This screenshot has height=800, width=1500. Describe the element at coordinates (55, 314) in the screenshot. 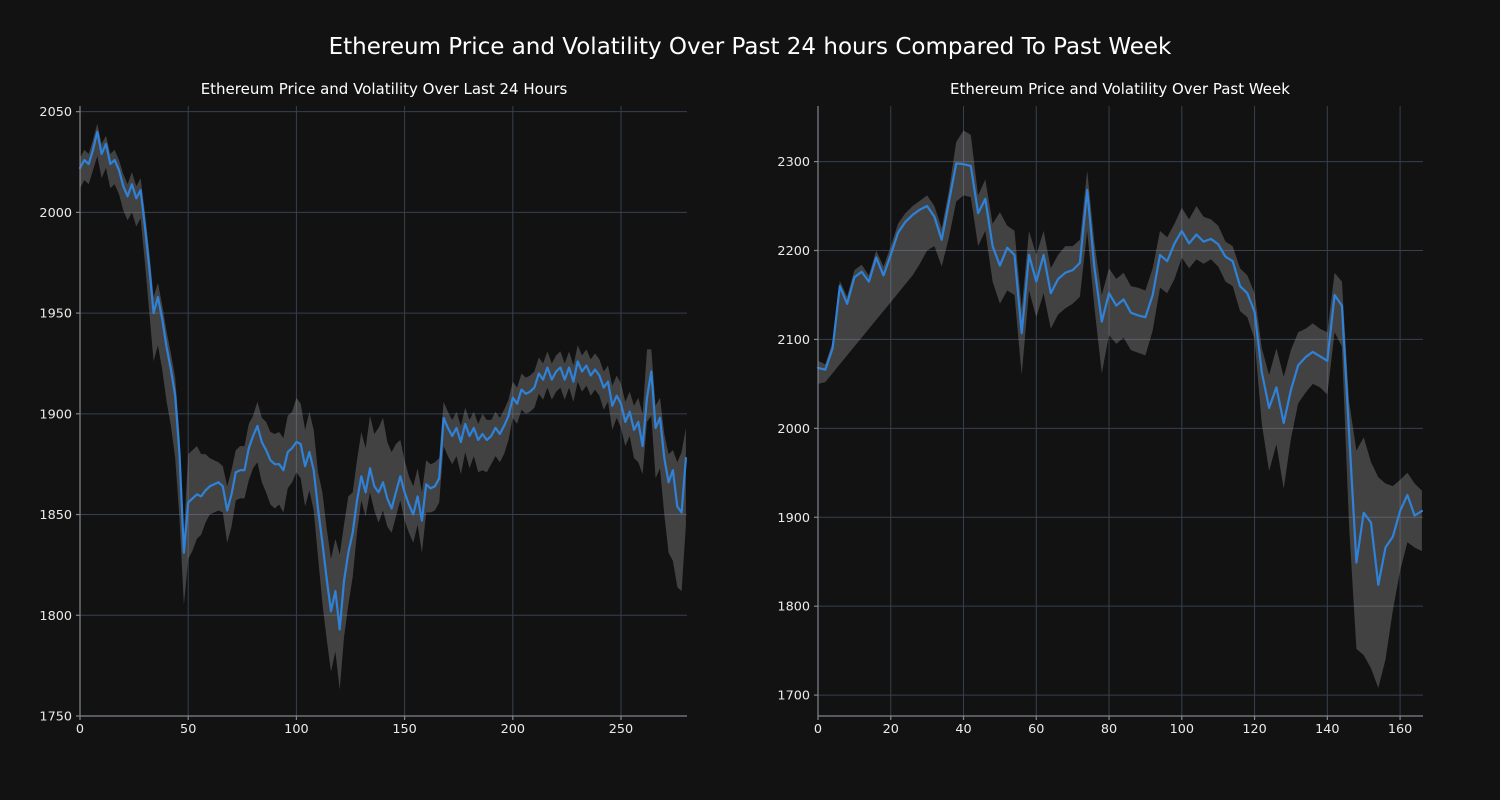

I see `y-tick-label: 1950` at that location.